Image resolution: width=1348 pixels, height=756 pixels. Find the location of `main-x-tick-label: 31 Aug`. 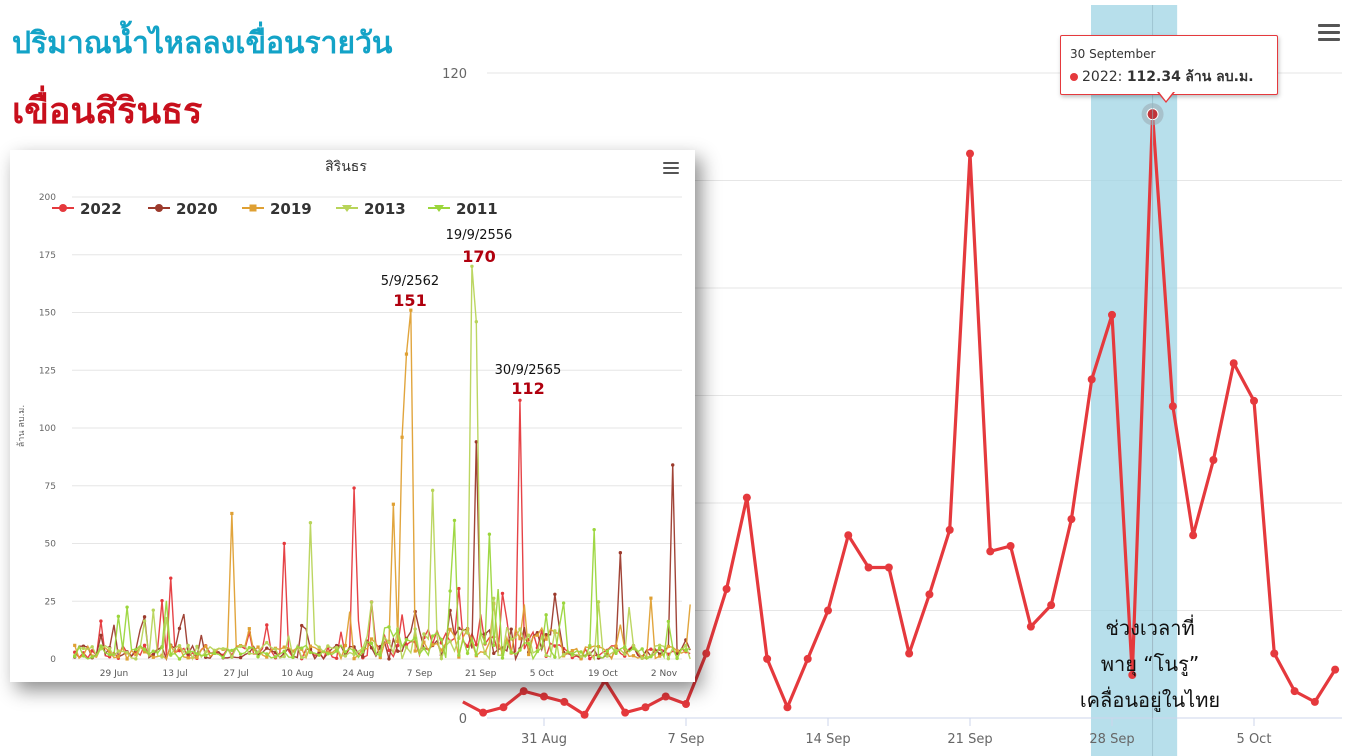

main-x-tick-label: 31 Aug is located at coordinates (544, 739).